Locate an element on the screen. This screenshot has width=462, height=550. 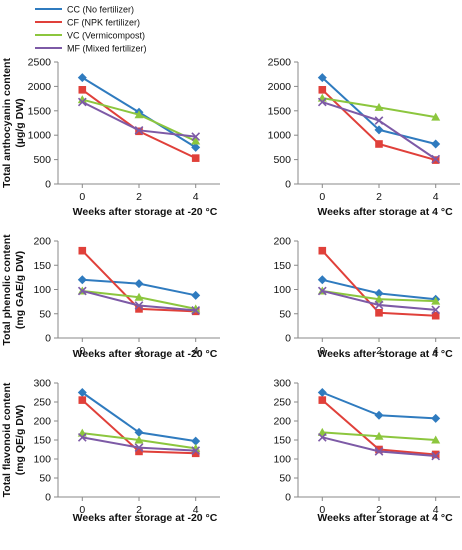
series-vc is located at coordinates (139, 120).